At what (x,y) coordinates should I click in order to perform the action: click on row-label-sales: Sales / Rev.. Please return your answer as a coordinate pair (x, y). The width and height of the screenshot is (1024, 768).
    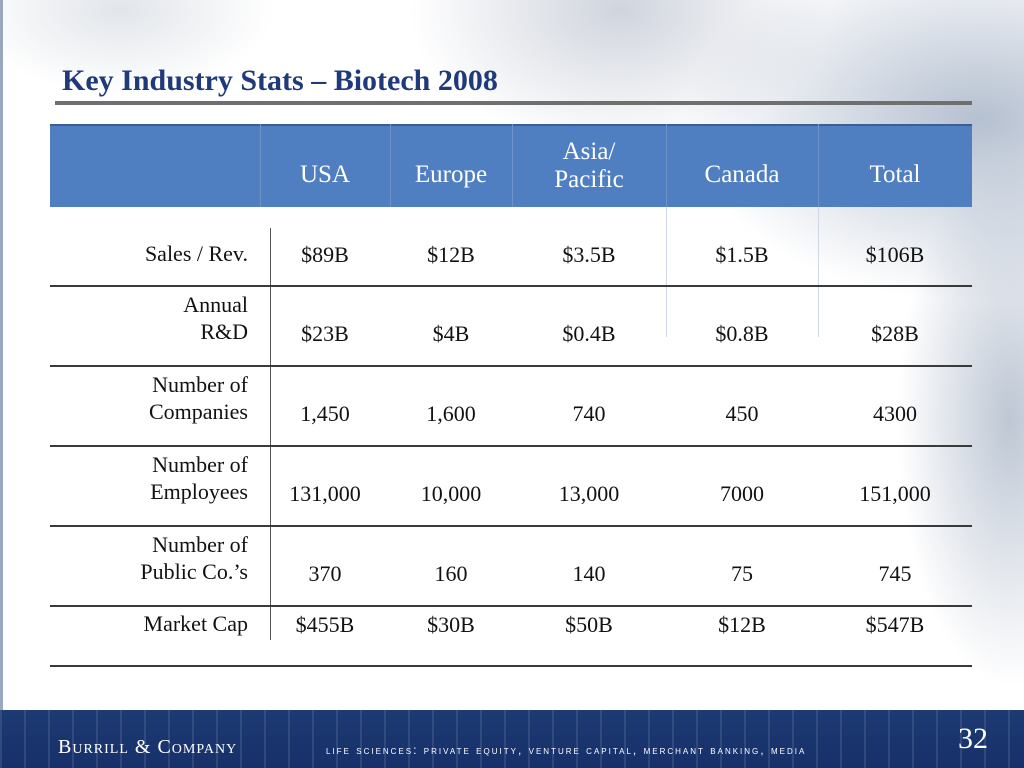
    Looking at the image, I should click on (196, 253).